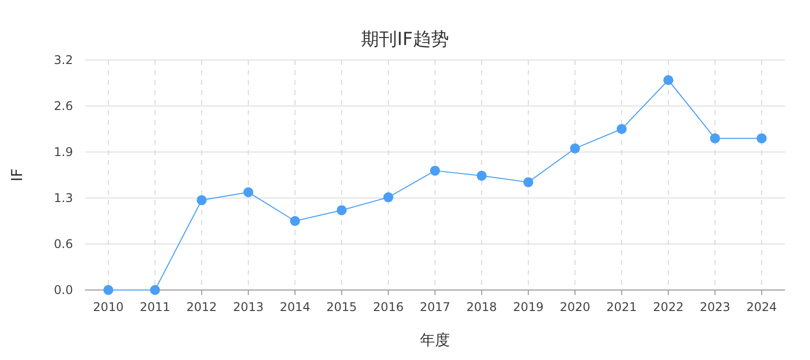  What do you see at coordinates (63, 290) in the screenshot?
I see `y-tick-label: 0.0` at bounding box center [63, 290].